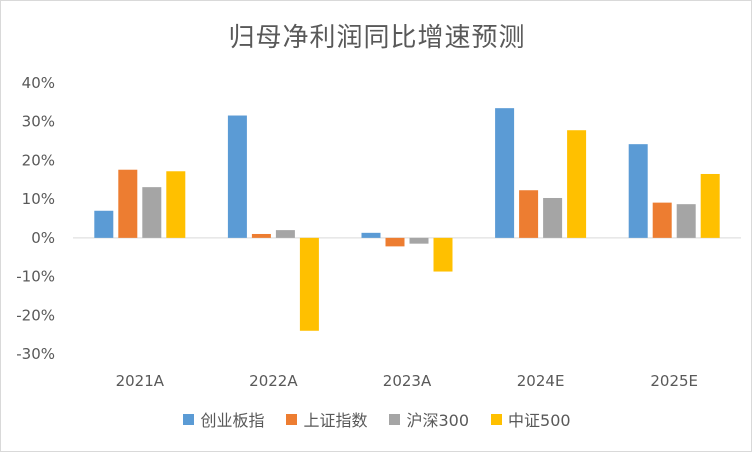  I want to click on legend-item: 沪深300, so click(429, 419).